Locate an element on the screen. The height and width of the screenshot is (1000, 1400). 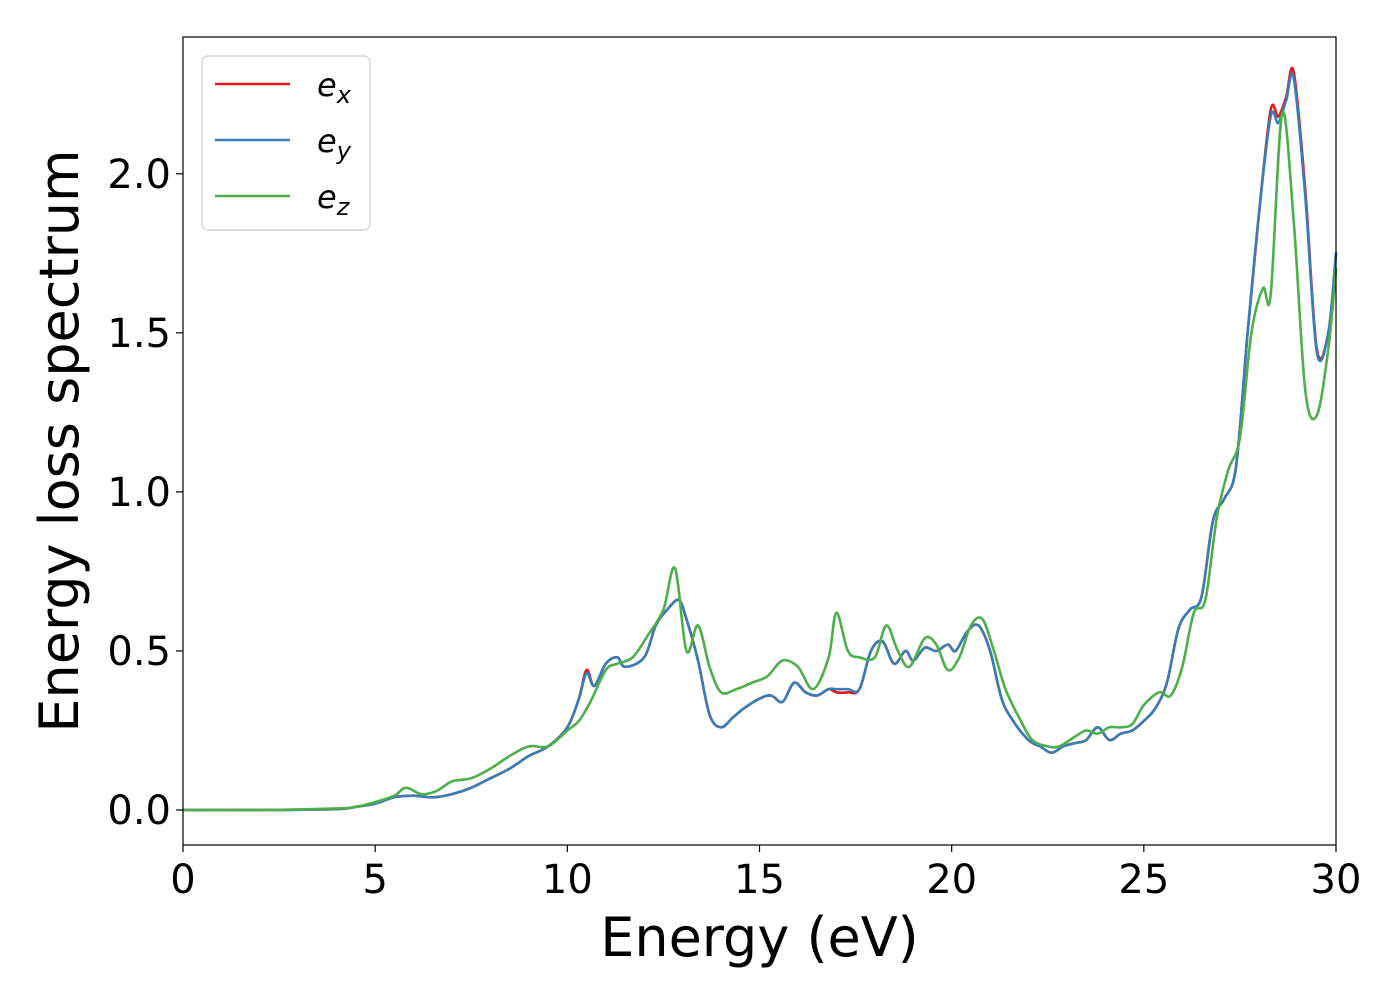
legend-label-subscript: z is located at coordinates (343, 207).